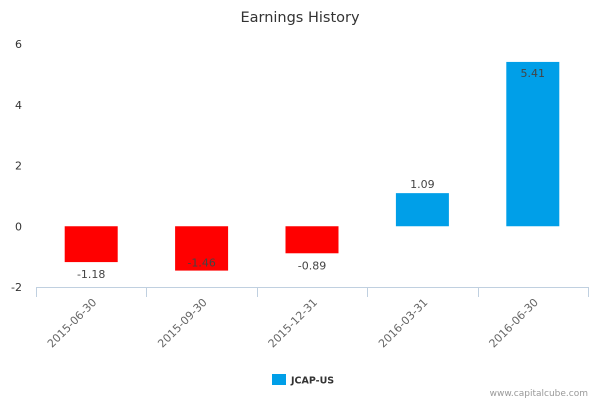 This screenshot has height=400, width=600. What do you see at coordinates (18, 44) in the screenshot?
I see `y-tick-label-6: 6` at bounding box center [18, 44].